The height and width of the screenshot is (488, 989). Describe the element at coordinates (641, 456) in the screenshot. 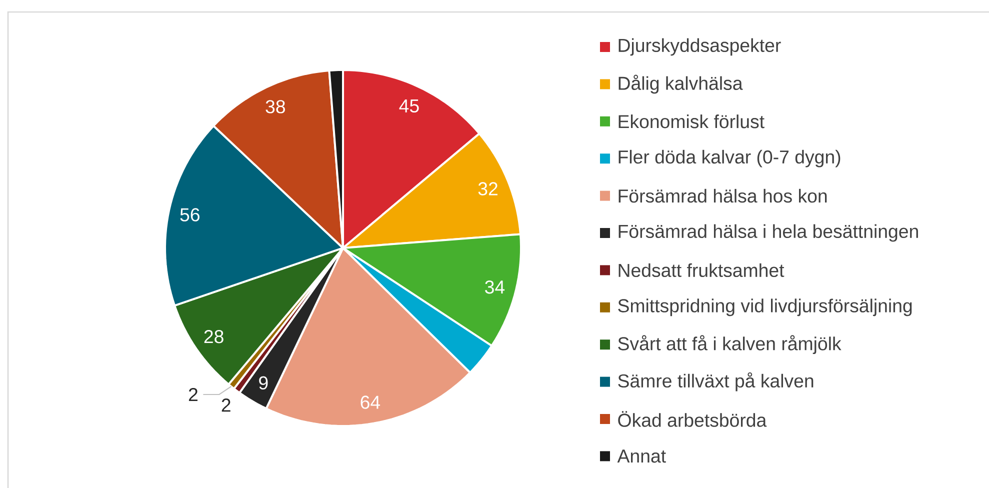

I see `legend-label: Annat` at that location.